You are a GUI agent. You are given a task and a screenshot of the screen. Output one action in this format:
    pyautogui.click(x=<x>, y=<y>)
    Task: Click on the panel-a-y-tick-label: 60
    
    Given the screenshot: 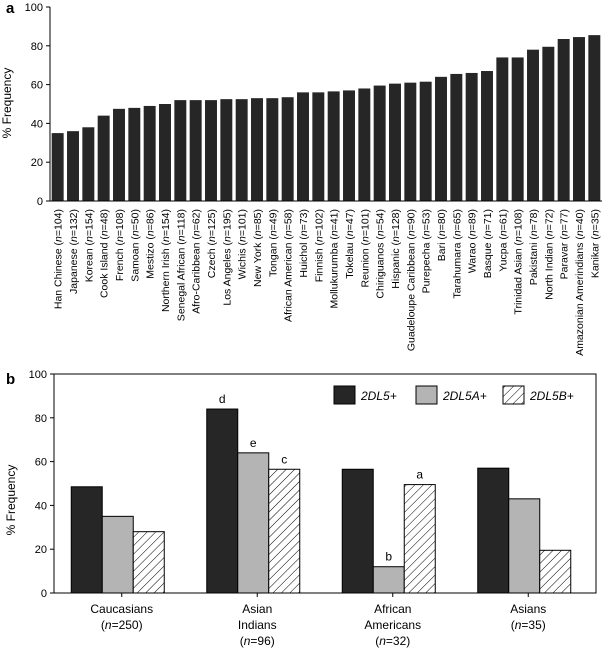 What is the action you would take?
    pyautogui.click(x=37, y=86)
    